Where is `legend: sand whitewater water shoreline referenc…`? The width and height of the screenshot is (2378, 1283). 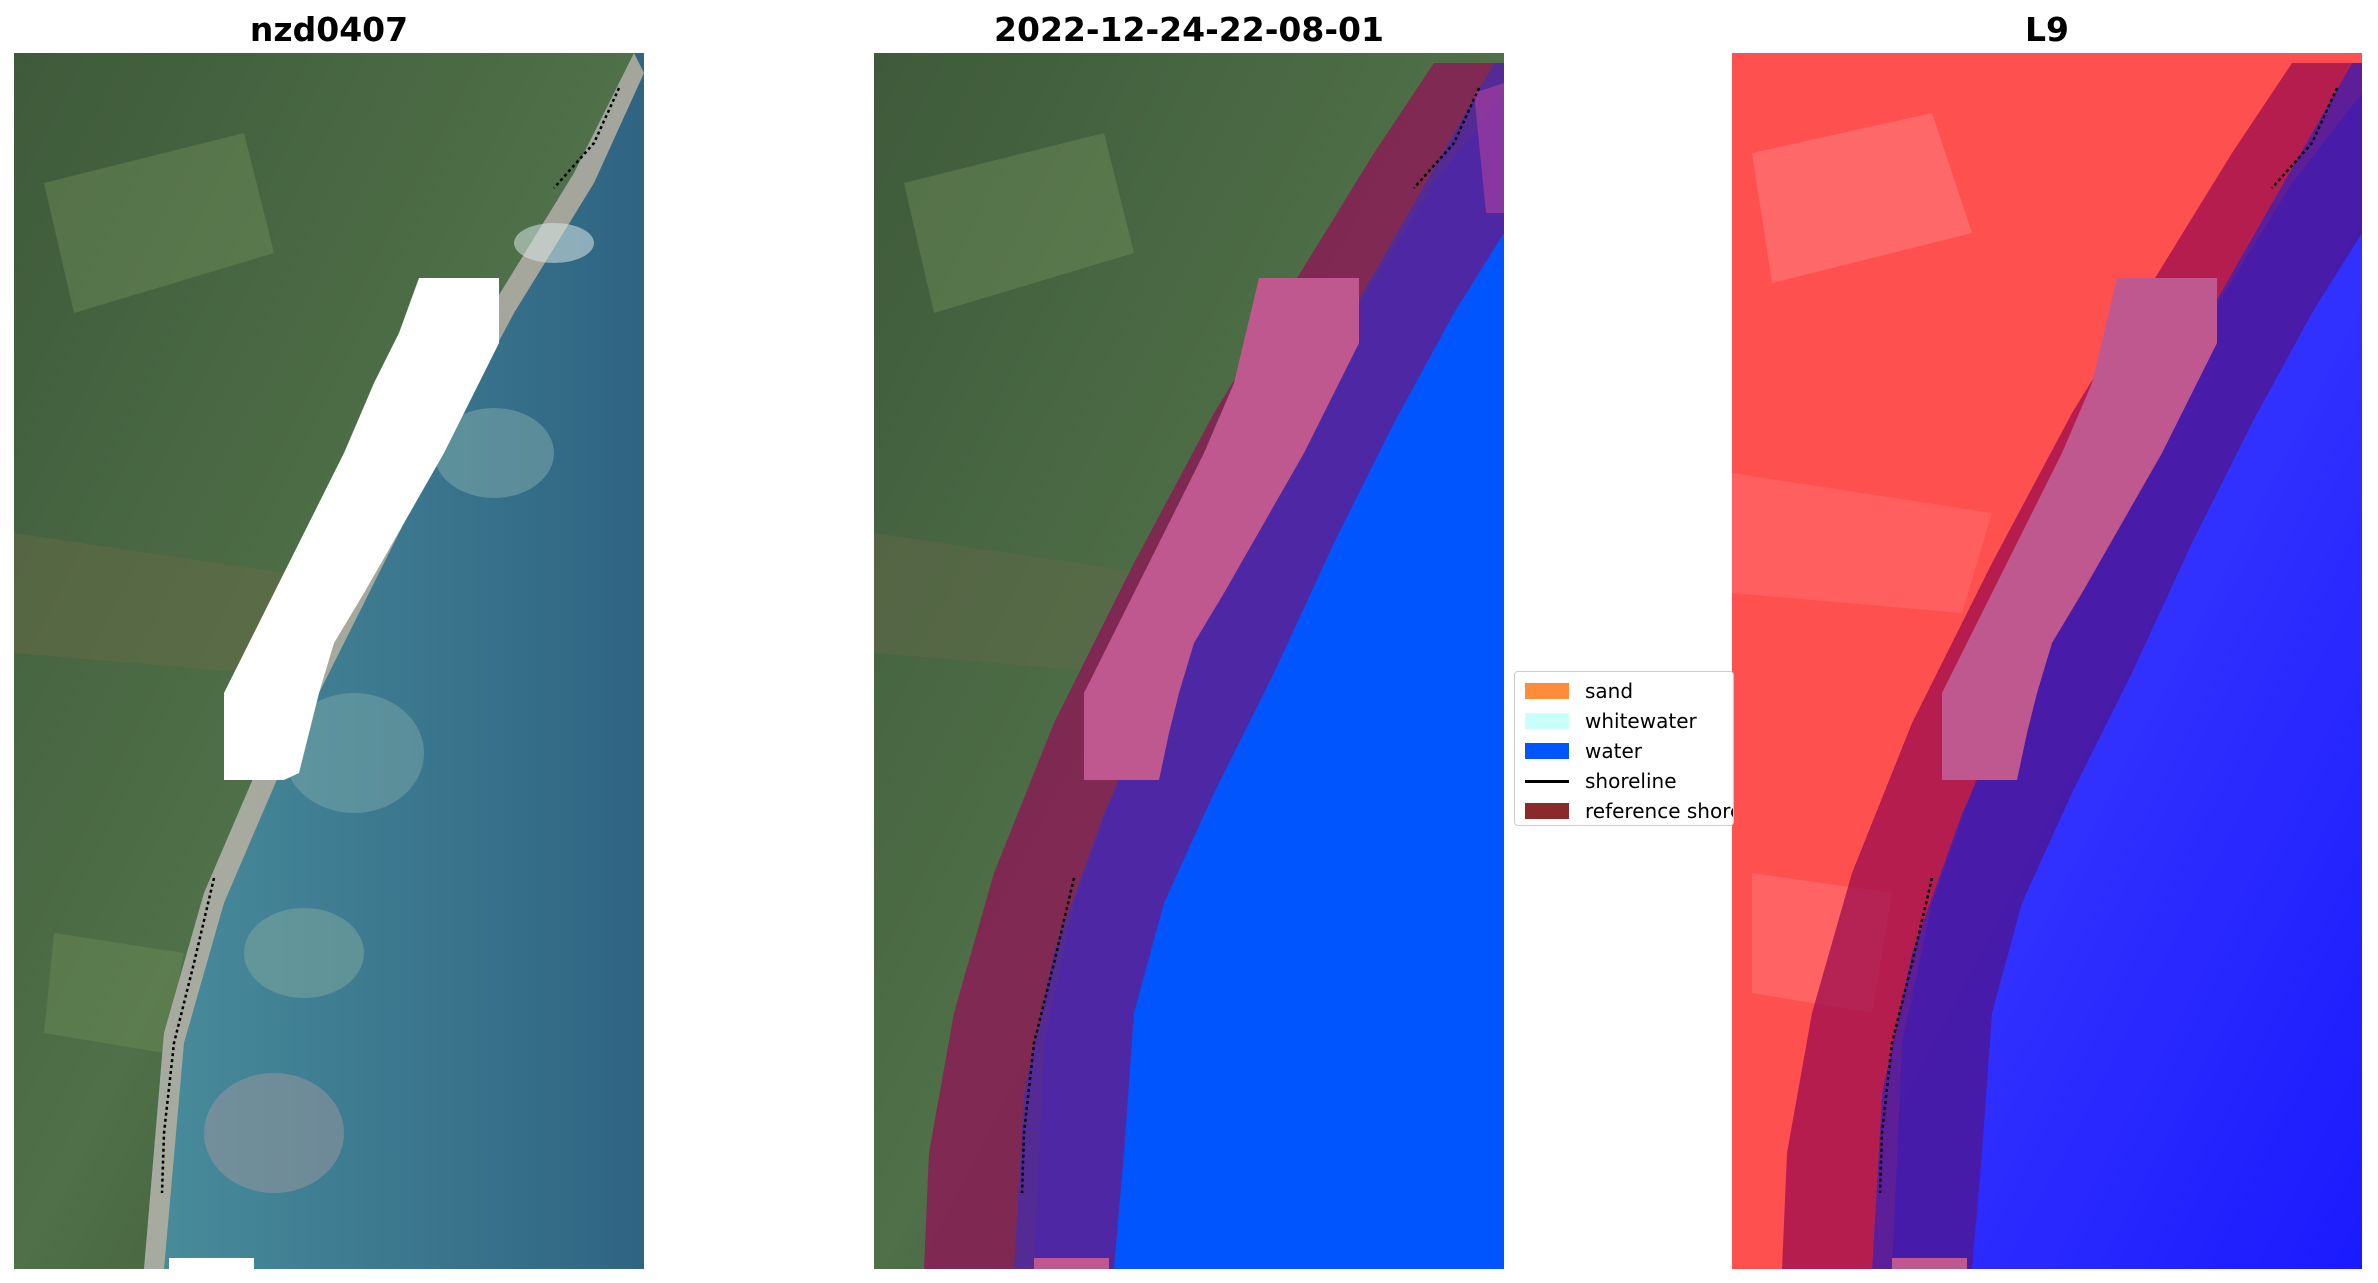 legend: sand whitewater water shoreline referenc… is located at coordinates (1624, 748).